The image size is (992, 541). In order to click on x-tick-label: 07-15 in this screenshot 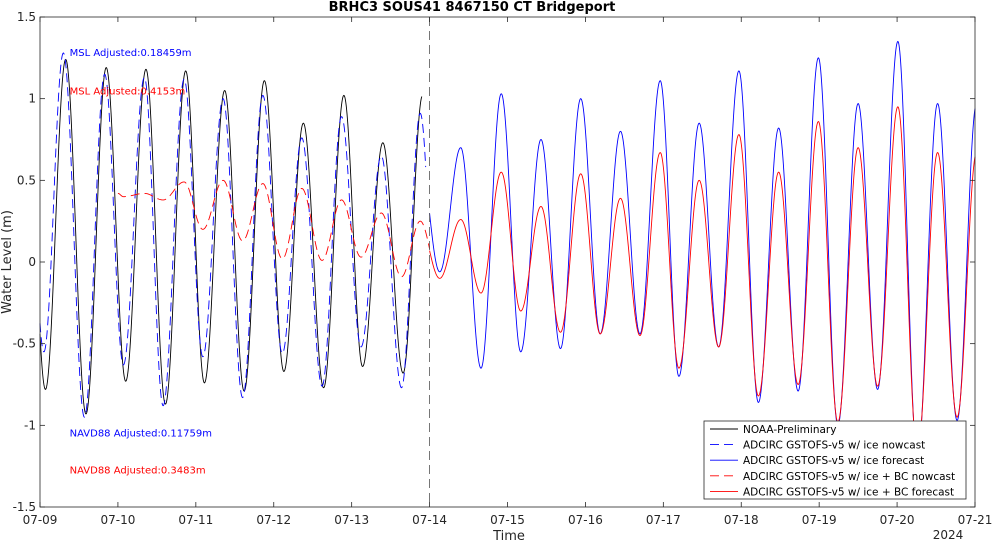, I will do `click(507, 520)`.